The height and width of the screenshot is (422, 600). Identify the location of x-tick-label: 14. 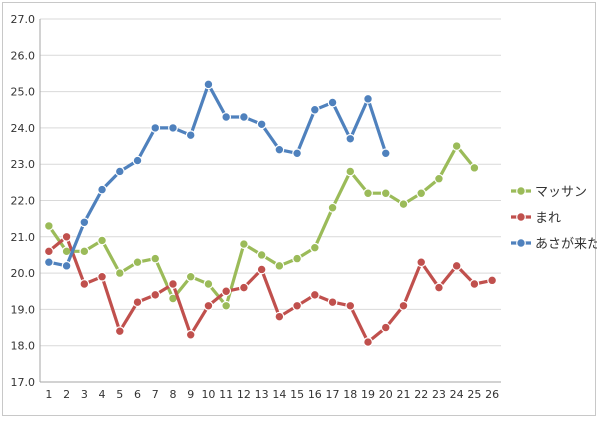
(279, 394).